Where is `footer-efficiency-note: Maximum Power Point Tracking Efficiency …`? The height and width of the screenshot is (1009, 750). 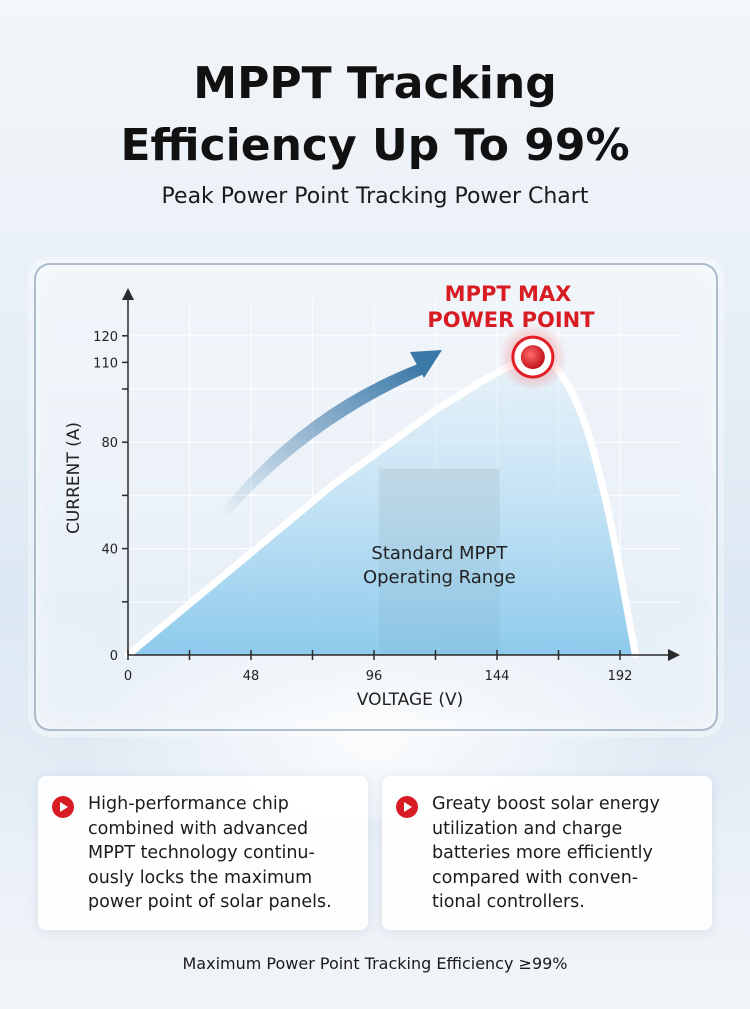
footer-efficiency-note: Maximum Power Point Tracking Efficiency … is located at coordinates (375, 963).